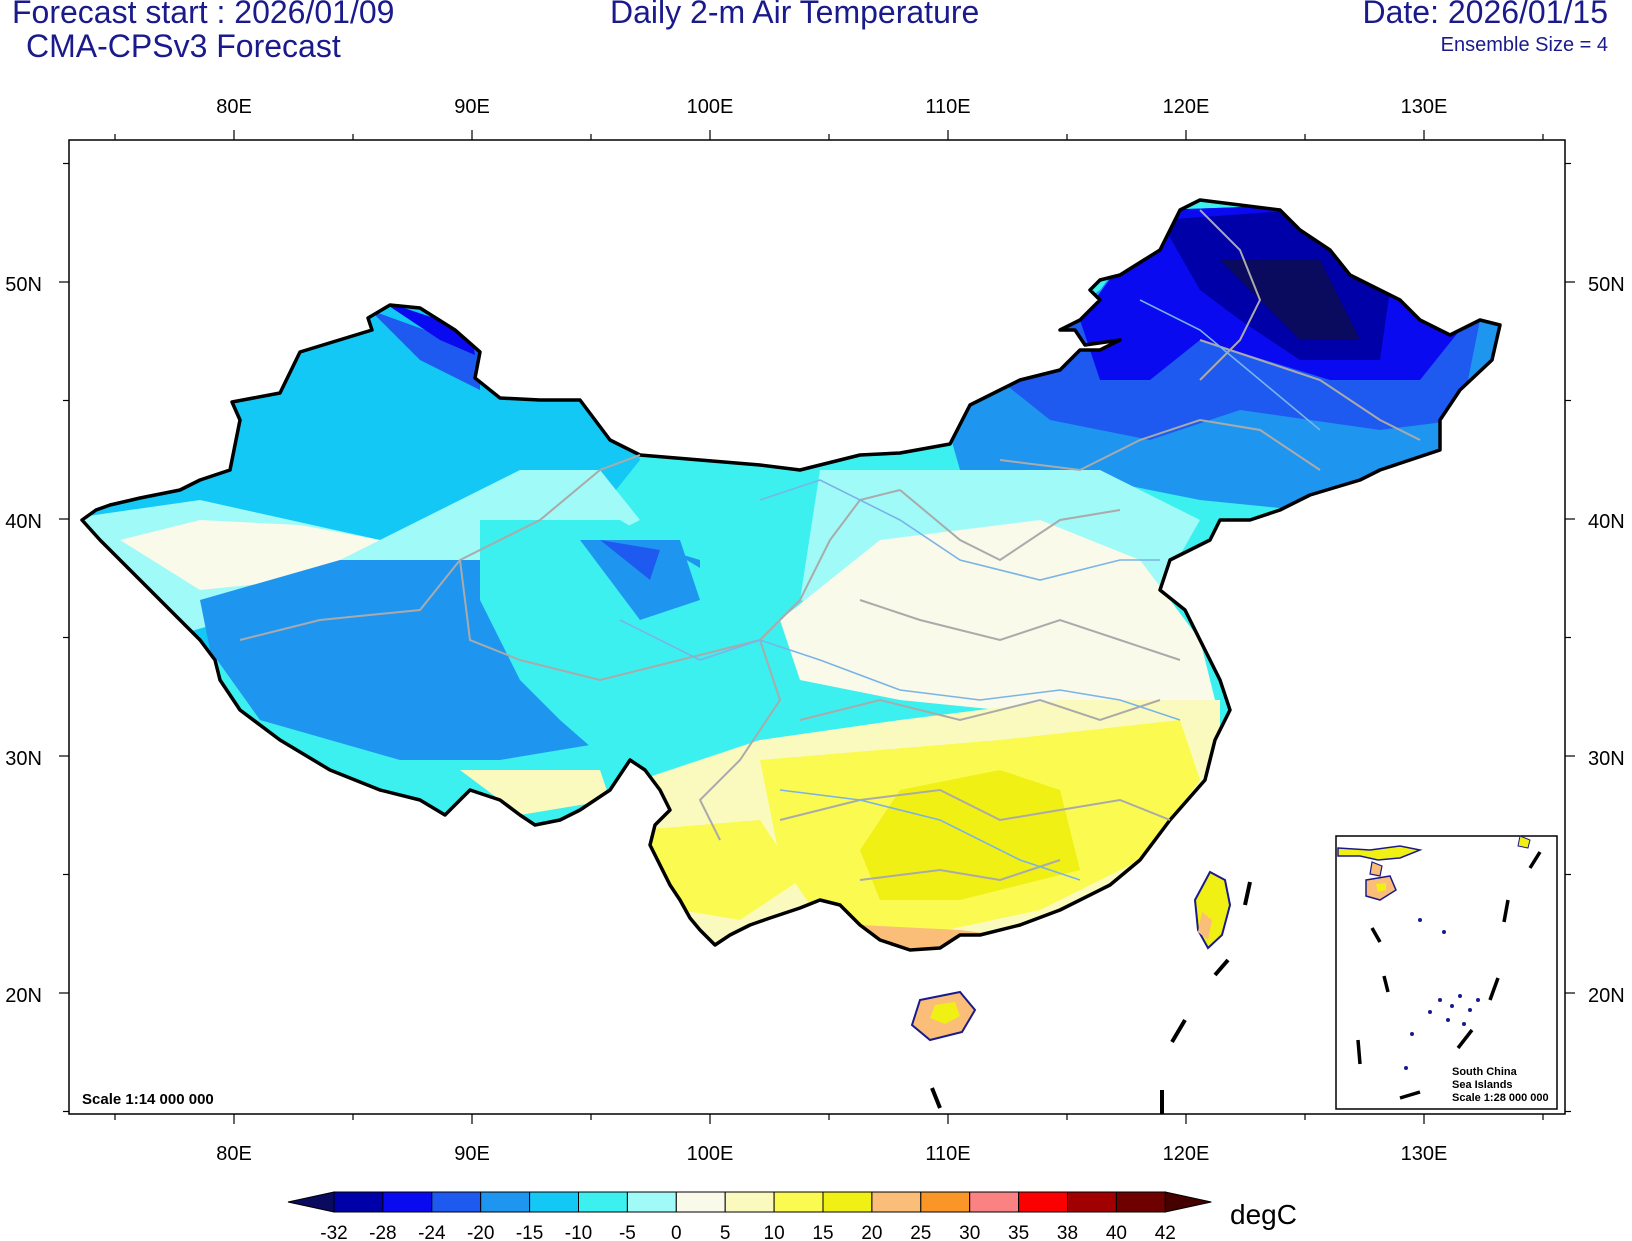  What do you see at coordinates (23, 996) in the screenshot?
I see `lat-label-left-20N: 20N` at bounding box center [23, 996].